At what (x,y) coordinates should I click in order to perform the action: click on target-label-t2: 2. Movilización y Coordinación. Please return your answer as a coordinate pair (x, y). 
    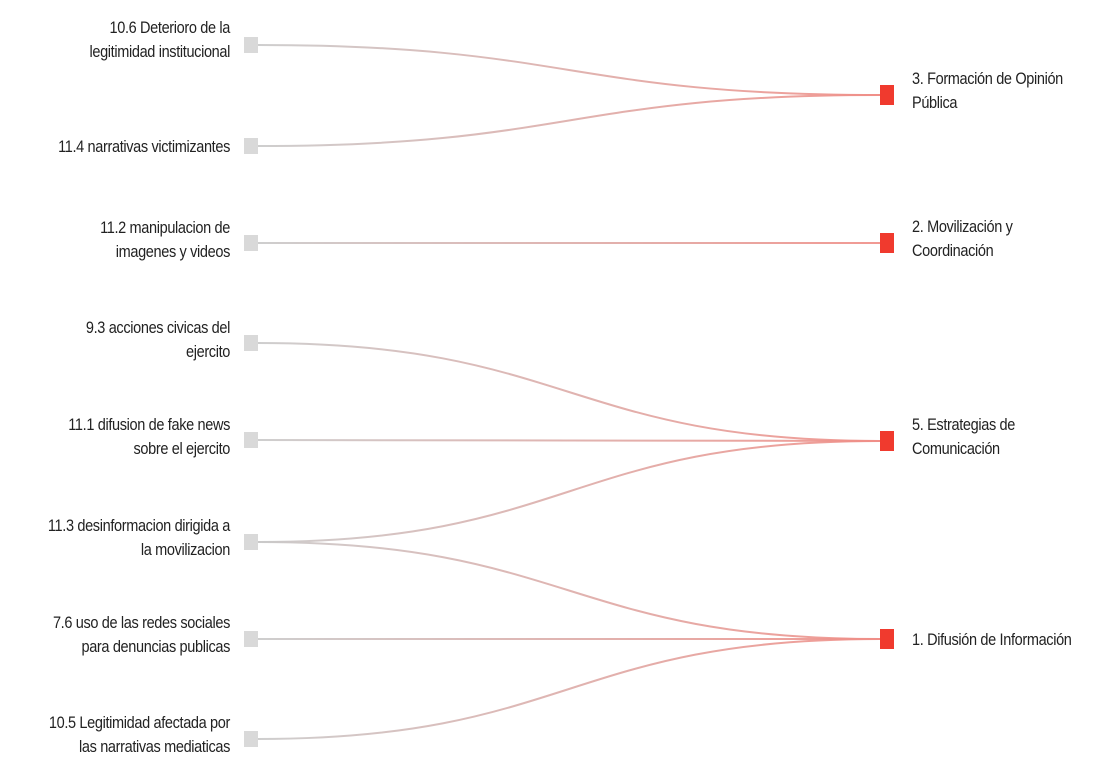
    Looking at the image, I should click on (962, 239).